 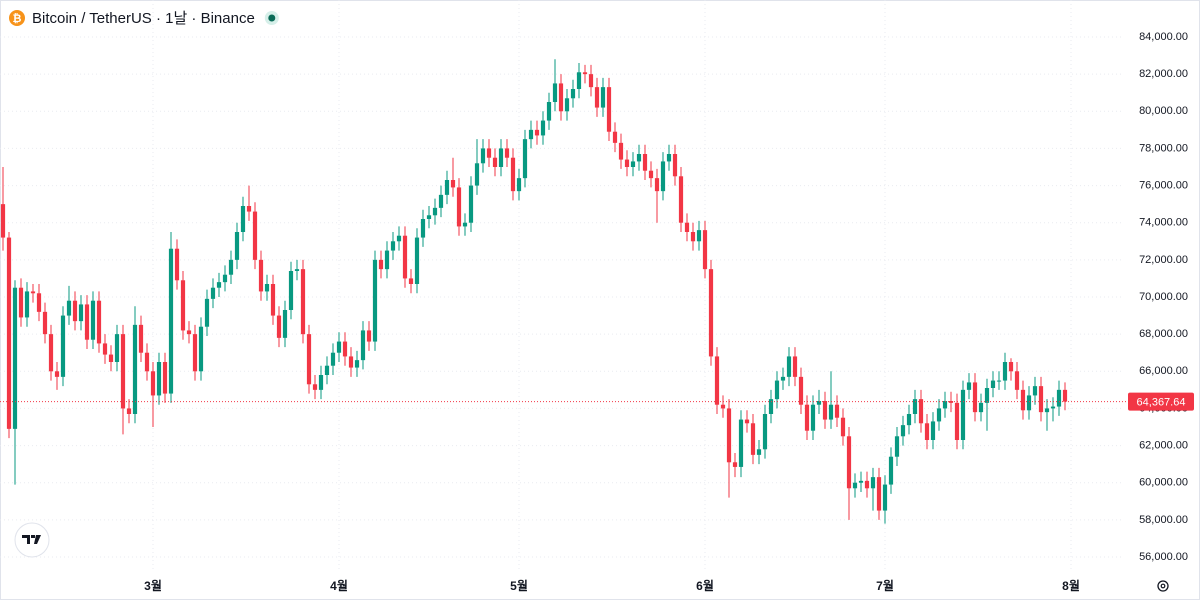 I want to click on settings-icon, so click(x=1163, y=586).